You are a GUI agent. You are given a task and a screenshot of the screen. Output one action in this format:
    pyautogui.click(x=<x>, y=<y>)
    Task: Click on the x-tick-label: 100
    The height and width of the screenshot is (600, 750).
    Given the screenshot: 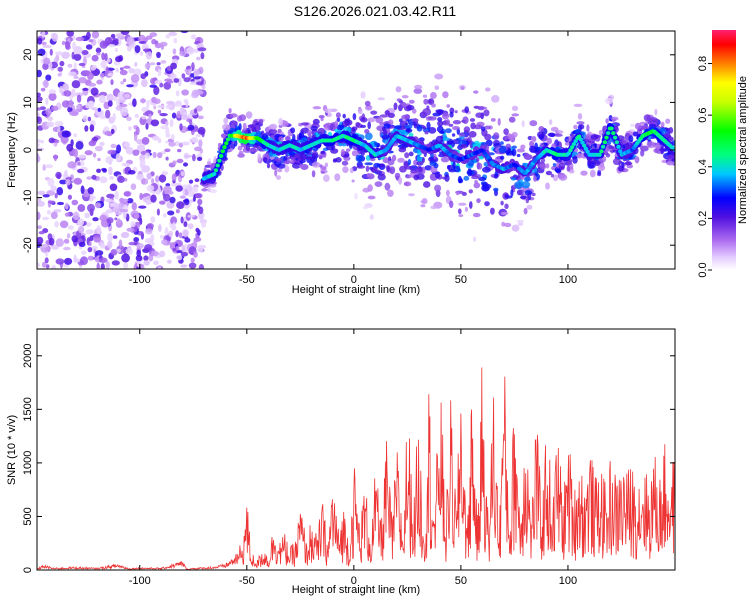 What is the action you would take?
    pyautogui.click(x=568, y=280)
    